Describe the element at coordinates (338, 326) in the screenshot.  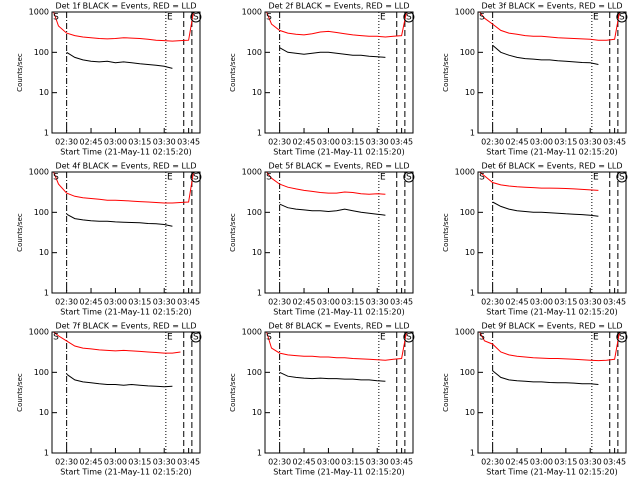
I see `panel-title: Det 8f BLACK = Events, RED = LLD` at that location.